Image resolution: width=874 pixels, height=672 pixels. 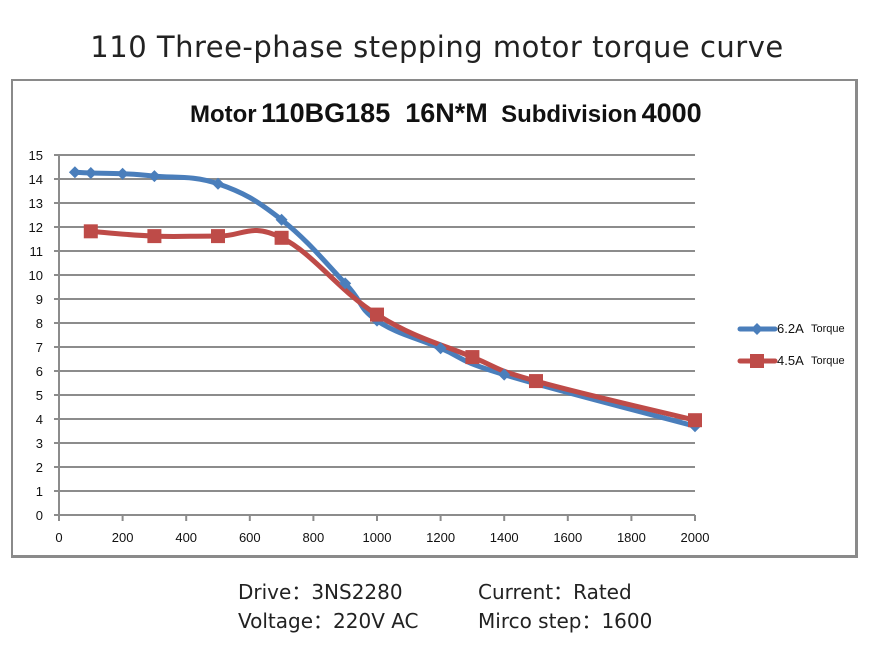 I want to click on x-tick-label: 400, so click(x=186, y=537).